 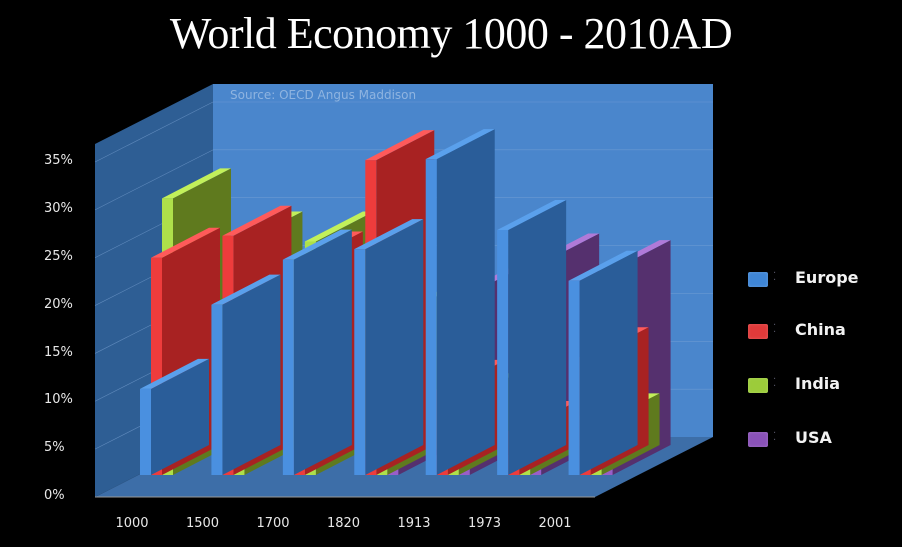 I want to click on usa-swatch-icon, so click(x=758, y=439).